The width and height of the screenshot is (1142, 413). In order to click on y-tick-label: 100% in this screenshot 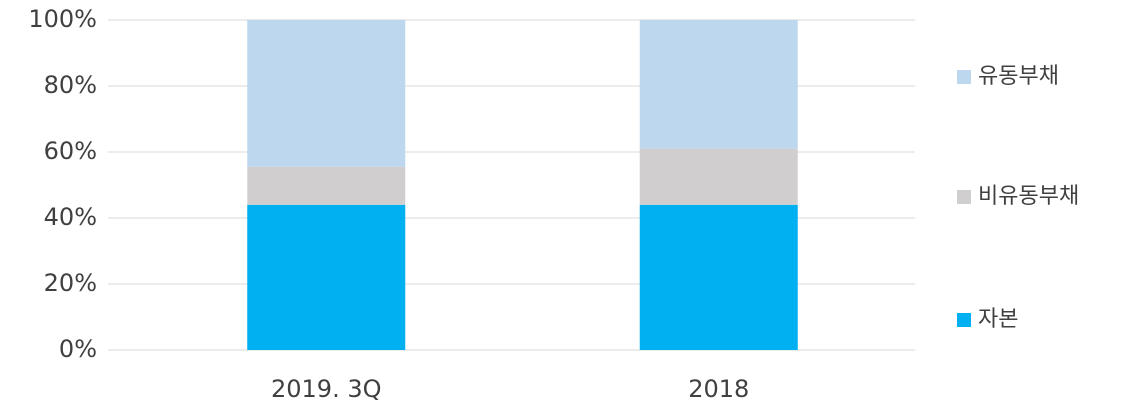, I will do `click(62, 19)`.